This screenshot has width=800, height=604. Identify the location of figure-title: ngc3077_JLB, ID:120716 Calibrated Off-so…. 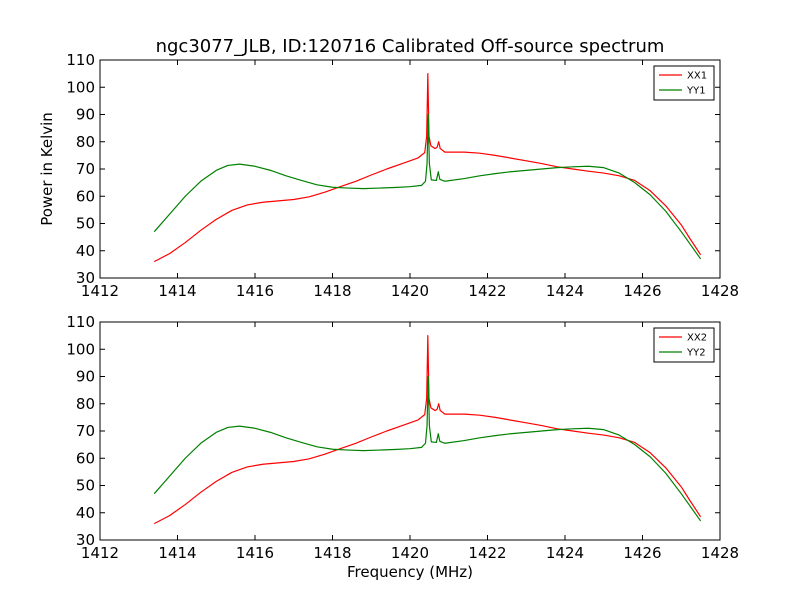
(410, 46).